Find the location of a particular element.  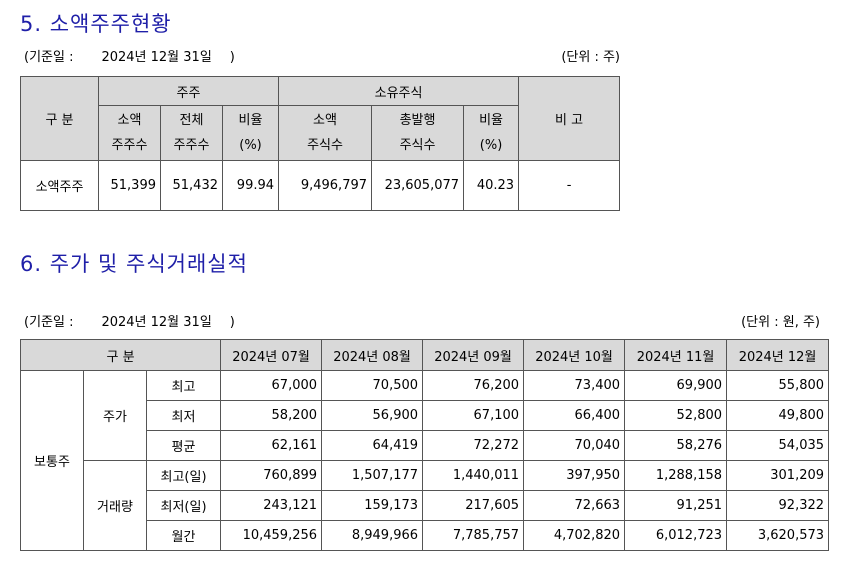

section5-basis: (기준일 : 2024년 12월 31일) is located at coordinates (129, 55).